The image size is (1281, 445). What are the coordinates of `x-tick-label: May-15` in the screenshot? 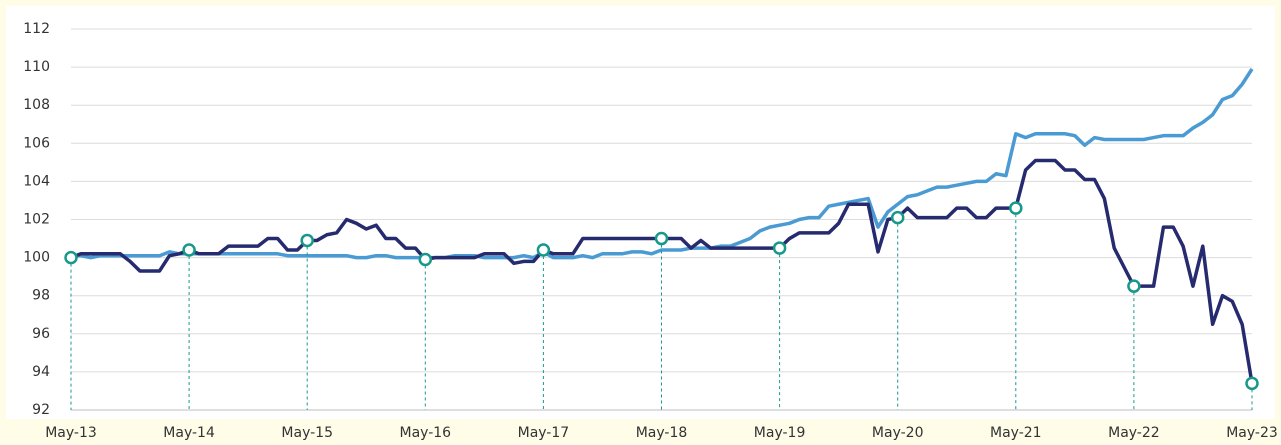 It's located at (307, 433).